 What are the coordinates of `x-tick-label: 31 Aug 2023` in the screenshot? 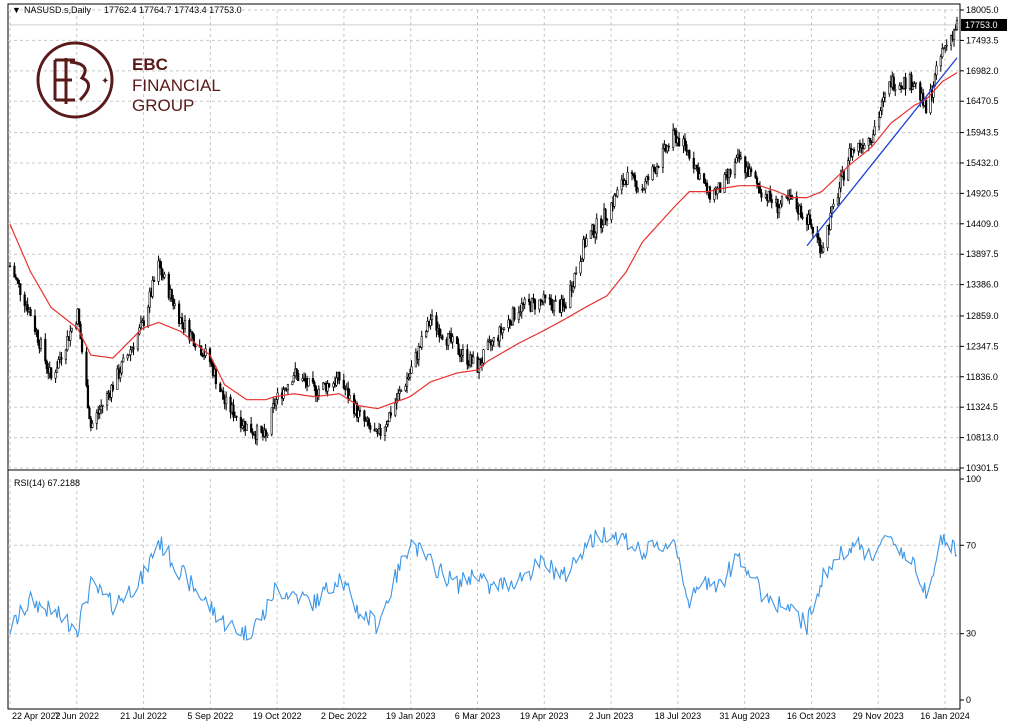 It's located at (744, 716).